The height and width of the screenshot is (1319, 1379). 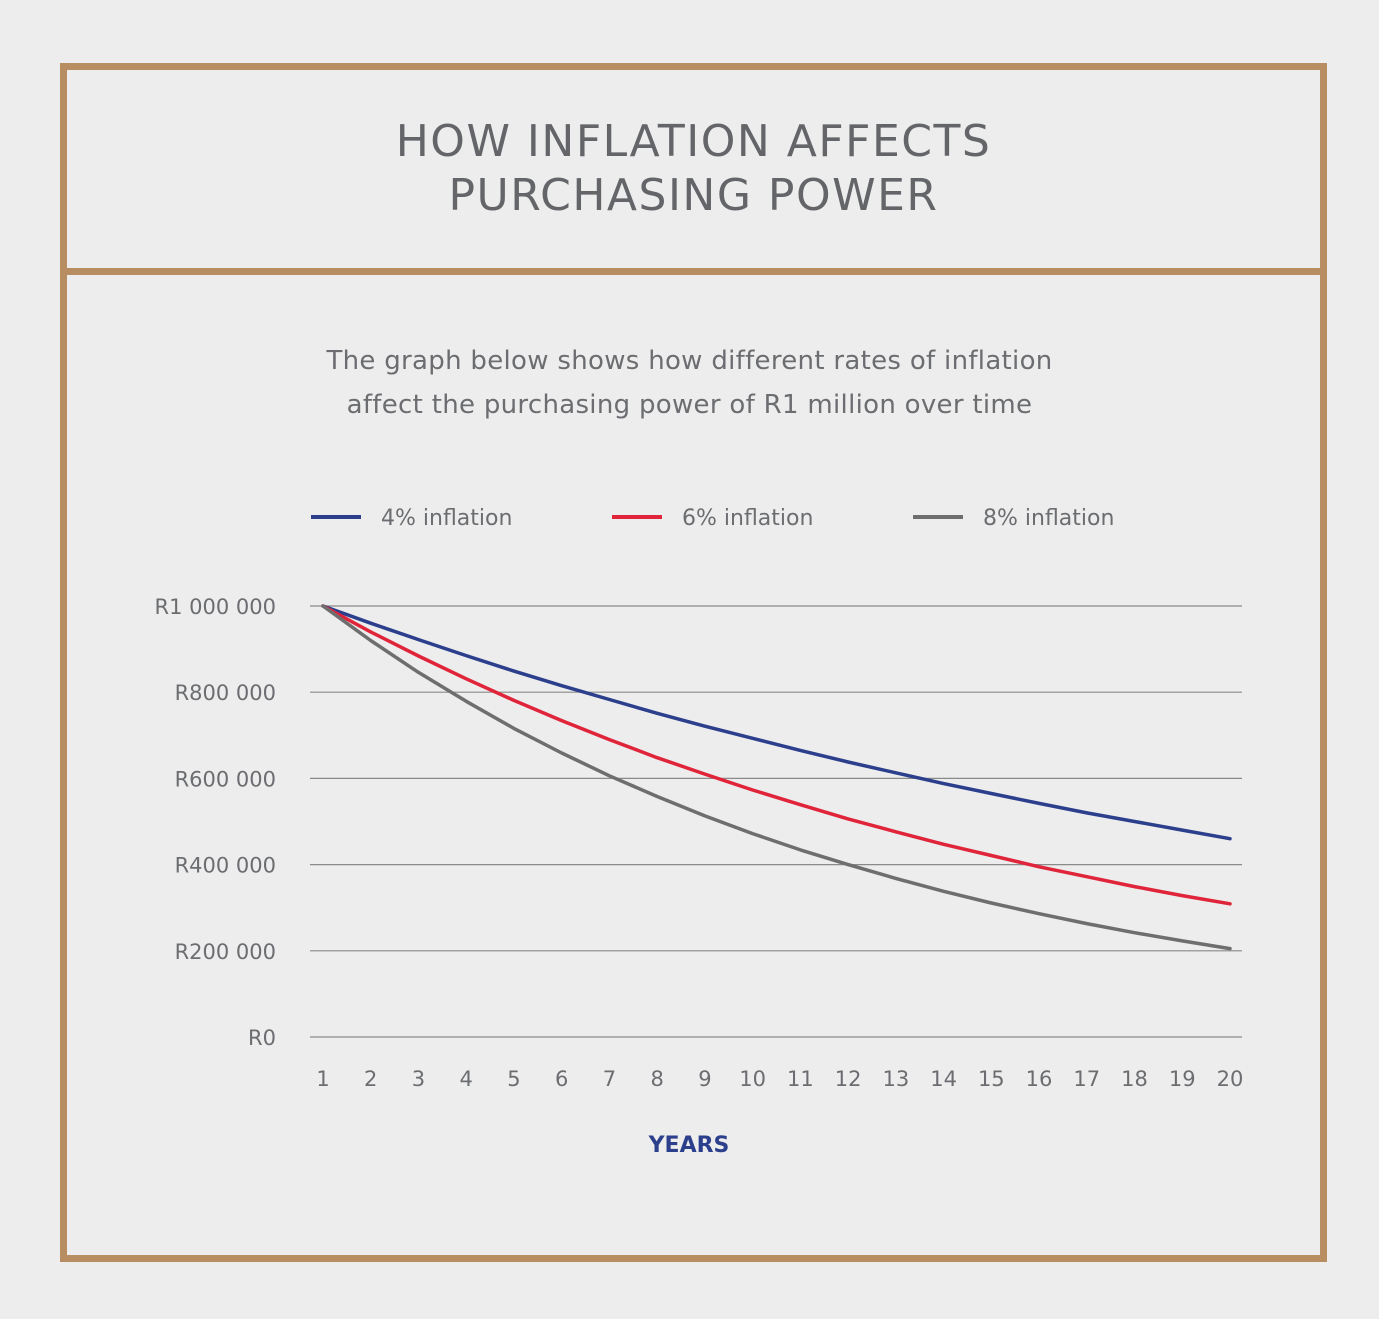 What do you see at coordinates (689, 1145) in the screenshot?
I see `x-axis-title: YEARS` at bounding box center [689, 1145].